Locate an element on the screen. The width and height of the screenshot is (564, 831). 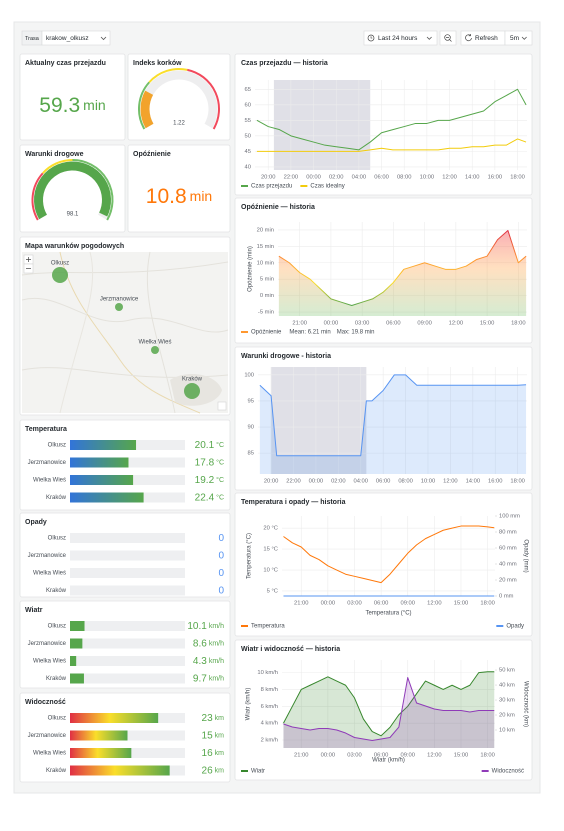
bar-value: 4.3 km/h is located at coordinates (208, 661).